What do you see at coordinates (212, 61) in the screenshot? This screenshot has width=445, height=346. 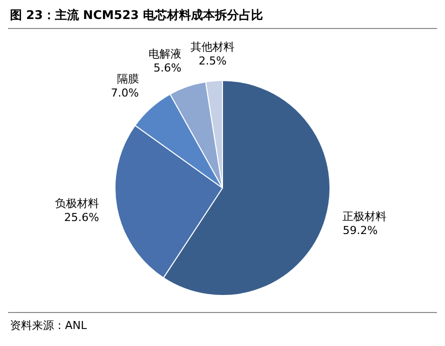 I see `data-label: 2.5%` at bounding box center [212, 61].